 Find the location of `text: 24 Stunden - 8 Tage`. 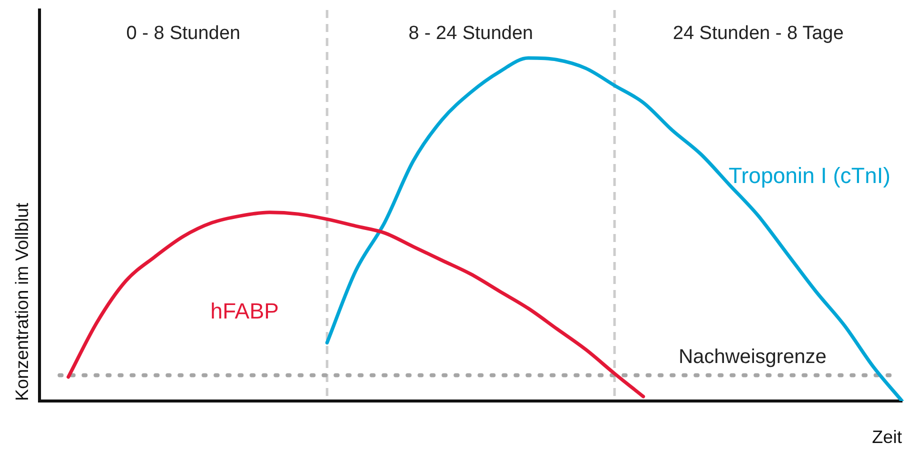

text: 24 Stunden - 8 Tage is located at coordinates (758, 33).